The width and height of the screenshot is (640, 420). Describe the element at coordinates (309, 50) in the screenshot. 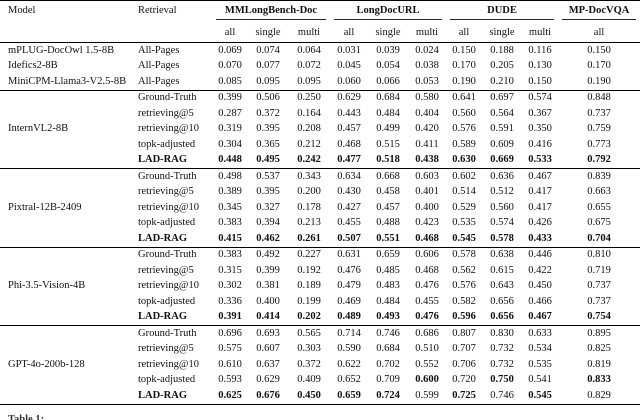

I see `value-cell: 0.064` at that location.